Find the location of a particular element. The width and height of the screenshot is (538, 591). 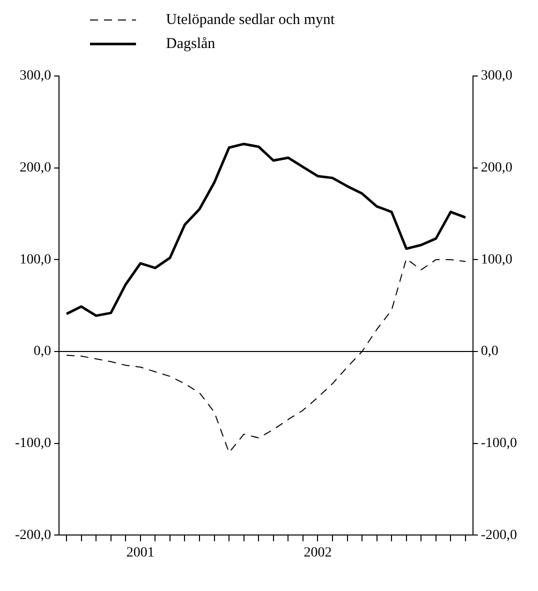

legend-label: Utelöpande sedlar och mynt is located at coordinates (250, 20).